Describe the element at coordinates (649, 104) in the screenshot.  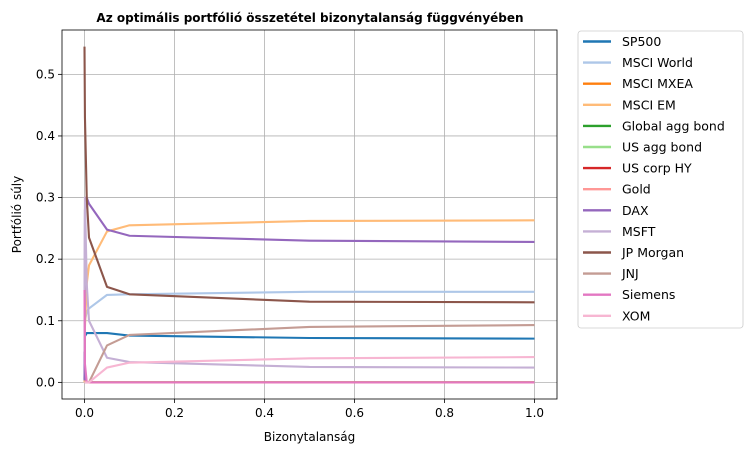
I see `legend-label-msci-em: MSCI EM` at that location.